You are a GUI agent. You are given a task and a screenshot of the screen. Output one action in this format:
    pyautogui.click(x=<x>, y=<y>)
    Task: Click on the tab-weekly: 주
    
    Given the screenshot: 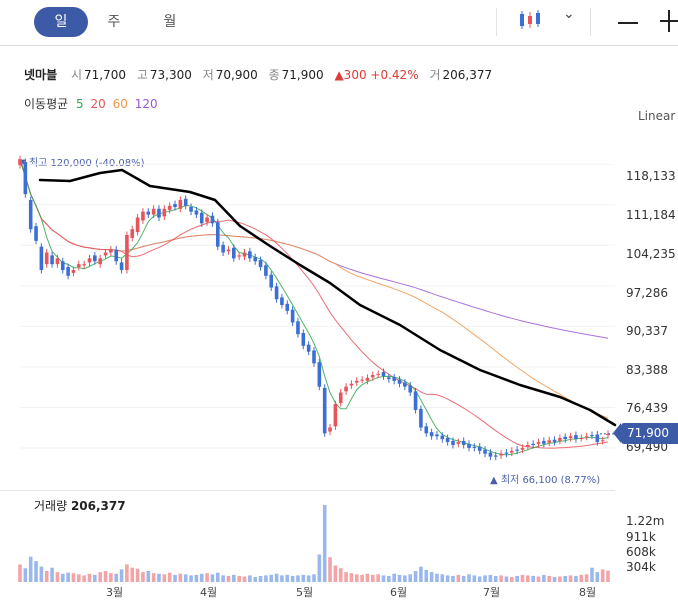 What is the action you would take?
    pyautogui.click(x=114, y=22)
    